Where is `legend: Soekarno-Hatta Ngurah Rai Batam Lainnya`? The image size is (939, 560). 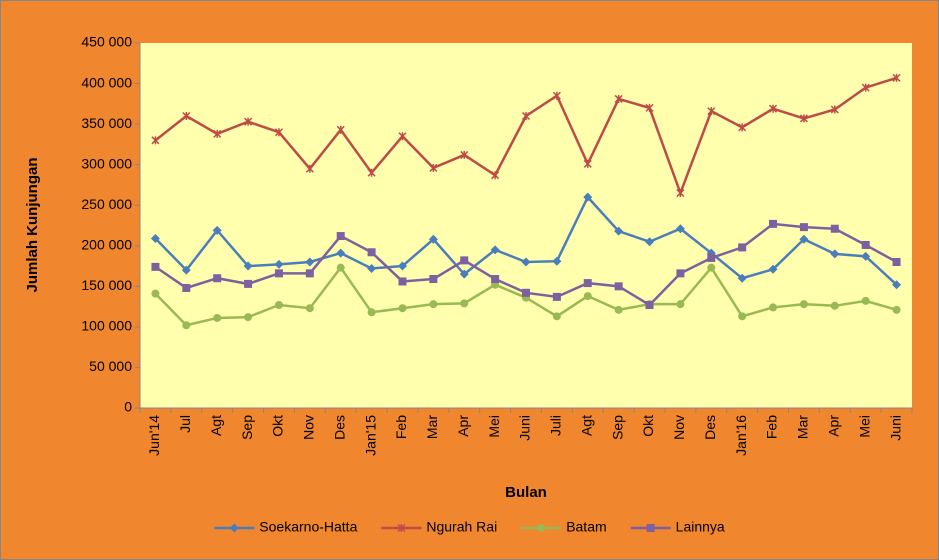 legend: Soekarno-Hatta Ngurah Rai Batam Lainnya is located at coordinates (469, 527).